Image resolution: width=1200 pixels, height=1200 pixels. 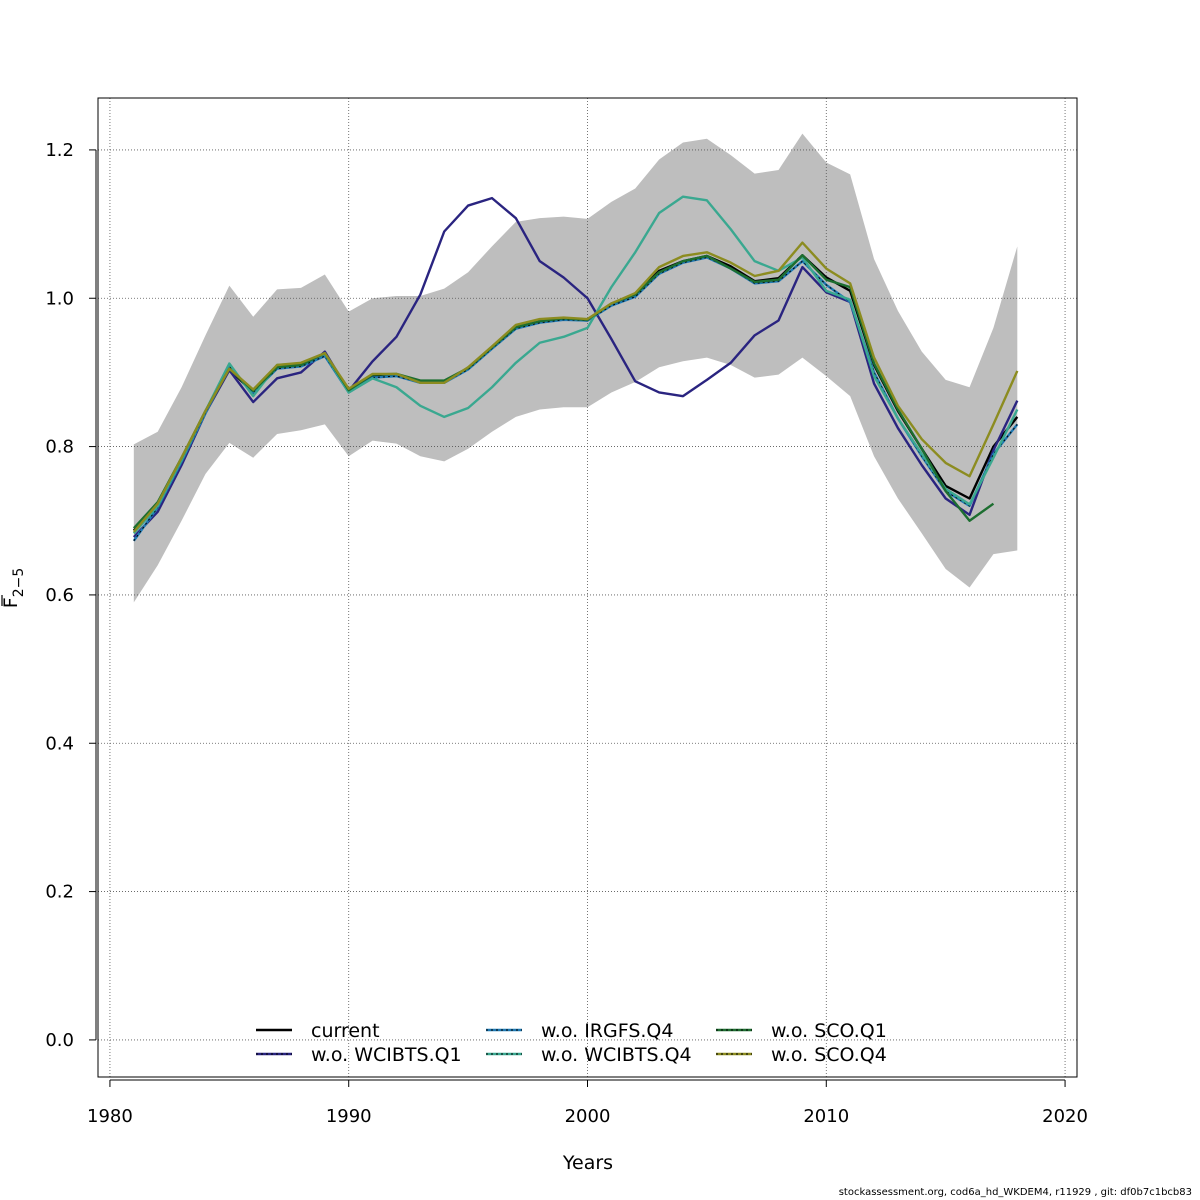 What do you see at coordinates (59, 1040) in the screenshot?
I see `y-tick-label: 0.0` at bounding box center [59, 1040].